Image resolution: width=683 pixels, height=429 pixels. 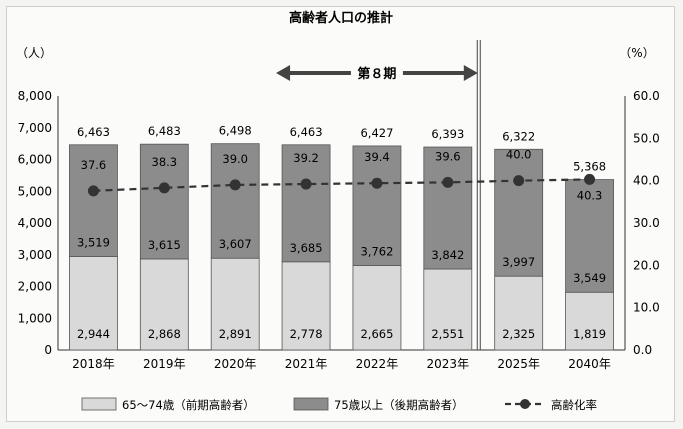 I want to click on legend-label-rate: 高齢化率, so click(x=574, y=405).